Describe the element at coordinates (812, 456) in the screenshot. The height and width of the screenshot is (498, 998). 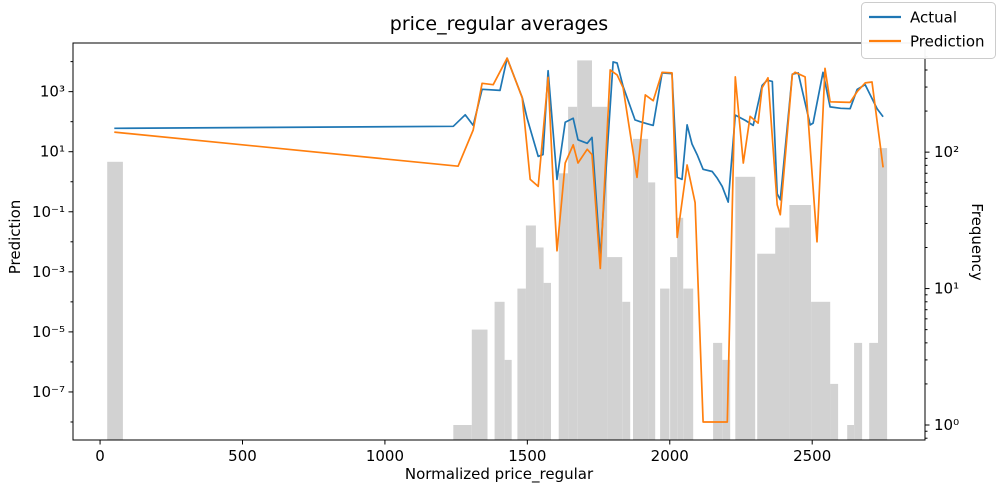
I see `x-tick-label: 2500` at that location.